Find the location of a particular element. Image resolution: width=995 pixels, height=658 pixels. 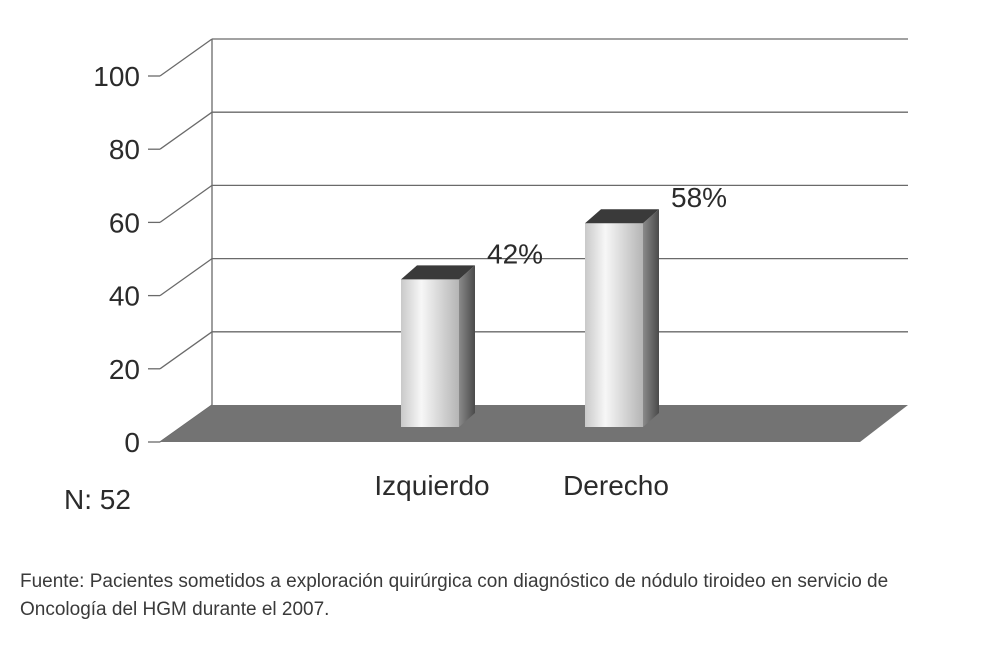

y-tick-label: 60 is located at coordinates (124, 222).